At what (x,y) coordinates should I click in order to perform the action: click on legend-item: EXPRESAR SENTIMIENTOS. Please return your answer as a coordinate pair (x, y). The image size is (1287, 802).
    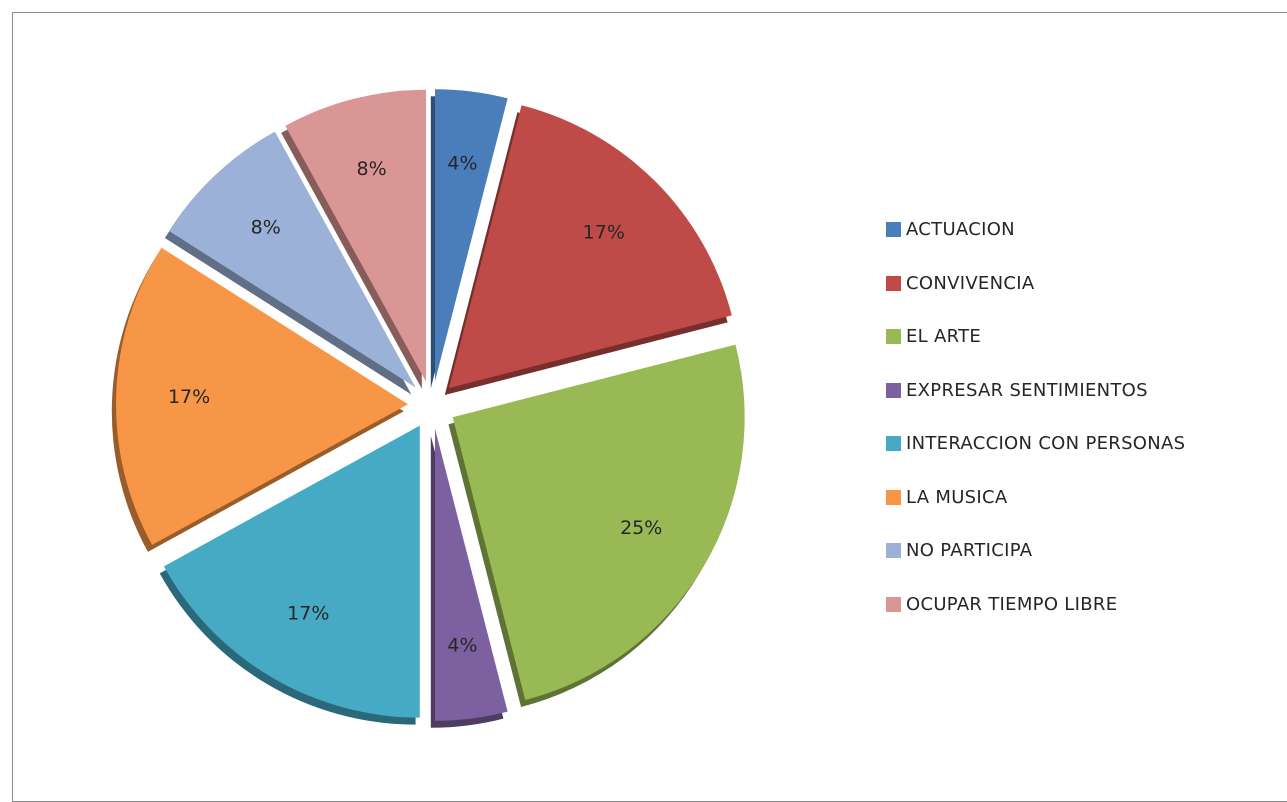
    Looking at the image, I should click on (1035, 391).